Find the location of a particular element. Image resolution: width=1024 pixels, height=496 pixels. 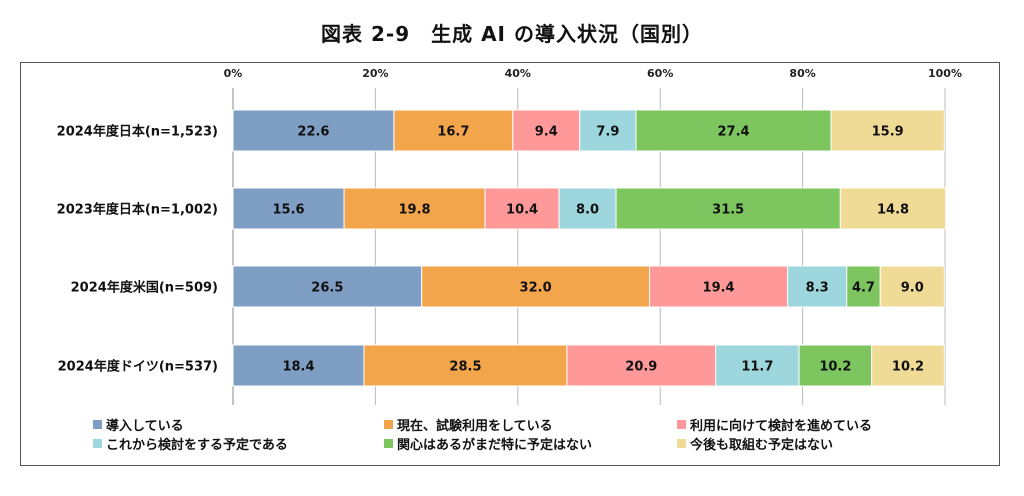

x-tick-label: 20% is located at coordinates (375, 73).